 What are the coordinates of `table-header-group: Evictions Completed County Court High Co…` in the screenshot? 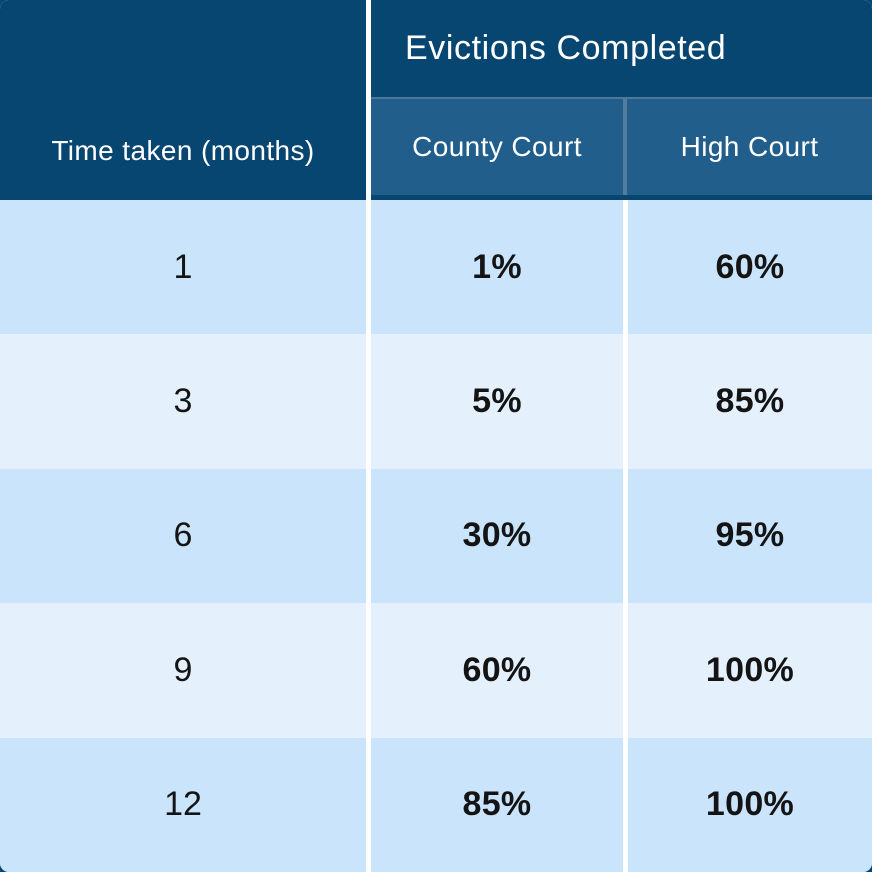 It's located at (621, 100).